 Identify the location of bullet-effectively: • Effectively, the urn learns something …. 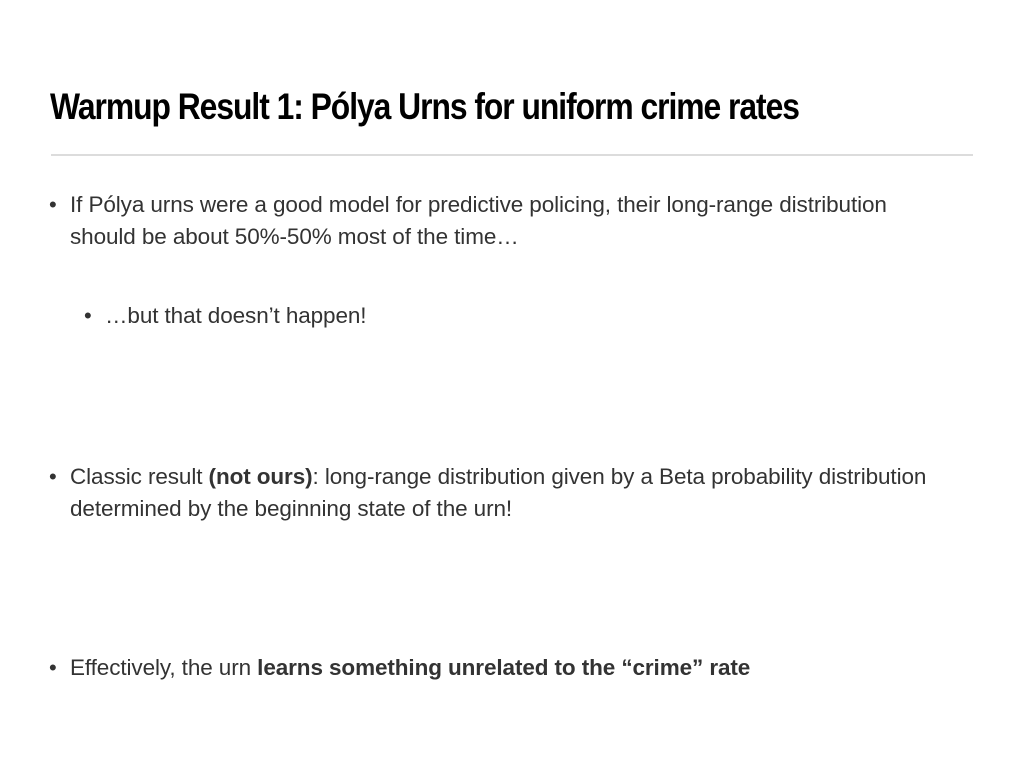
(509, 668).